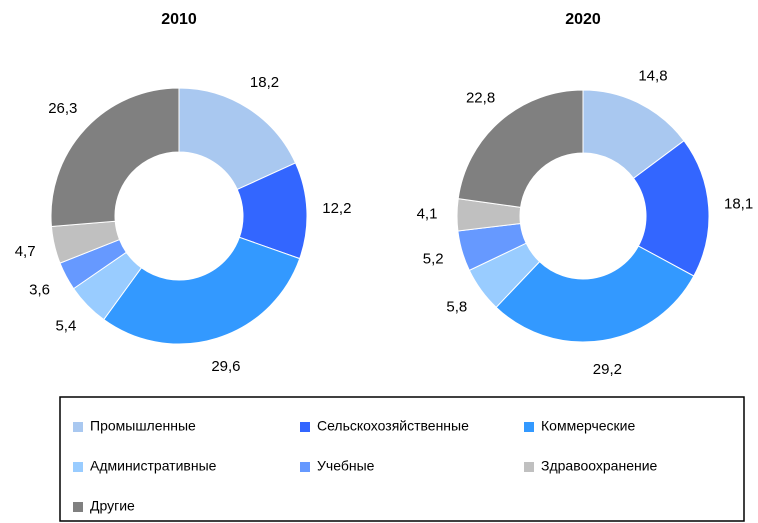  Describe the element at coordinates (346, 466) in the screenshot. I see `legend-label: Учебные` at that location.